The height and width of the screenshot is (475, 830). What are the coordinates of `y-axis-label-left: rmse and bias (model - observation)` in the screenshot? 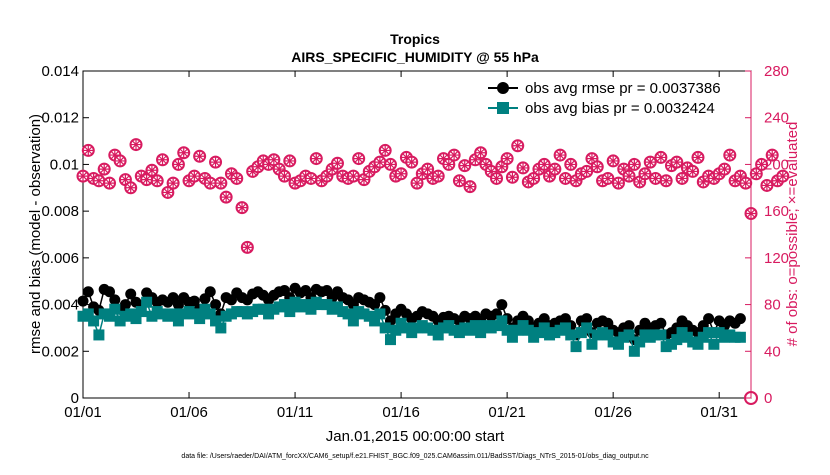 It's located at (35, 234).